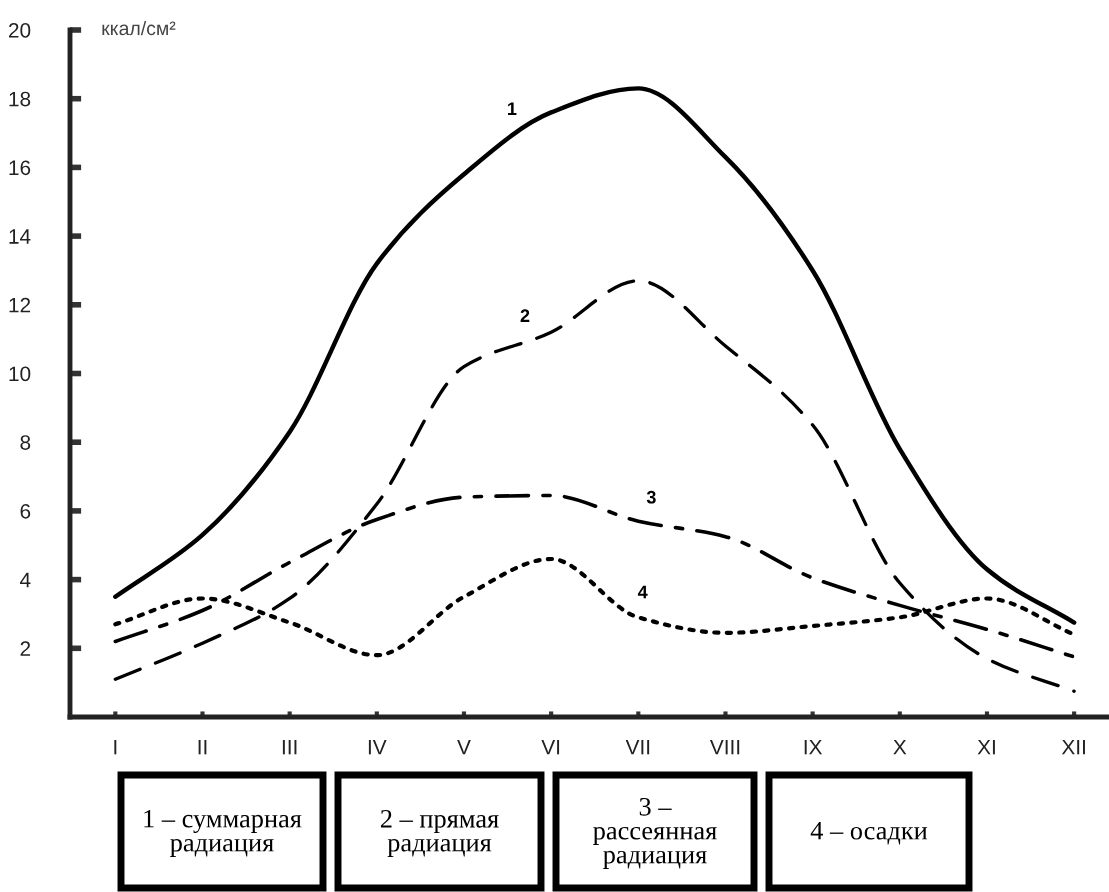 Image resolution: width=1109 pixels, height=892 pixels. I want to click on x-tick-label: III, so click(289, 747).